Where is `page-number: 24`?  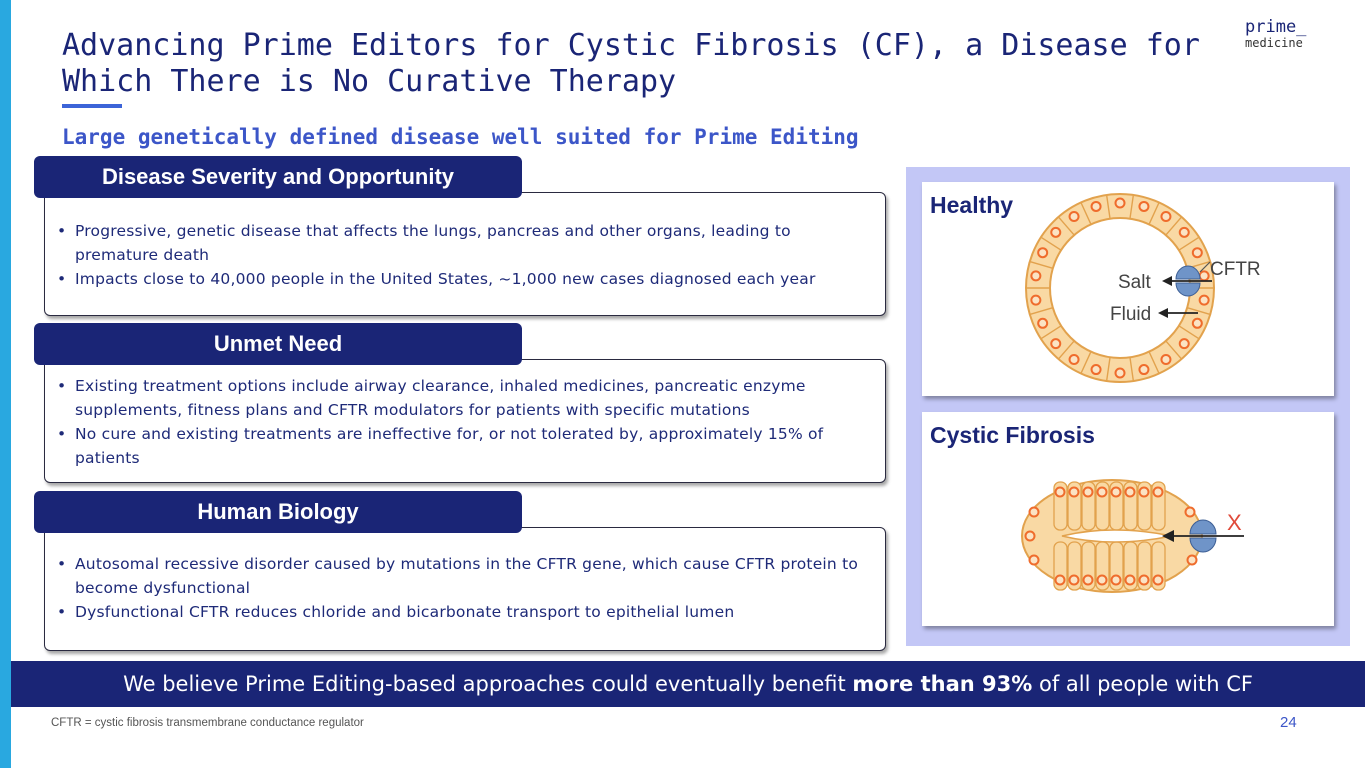
page-number: 24 is located at coordinates (1288, 722).